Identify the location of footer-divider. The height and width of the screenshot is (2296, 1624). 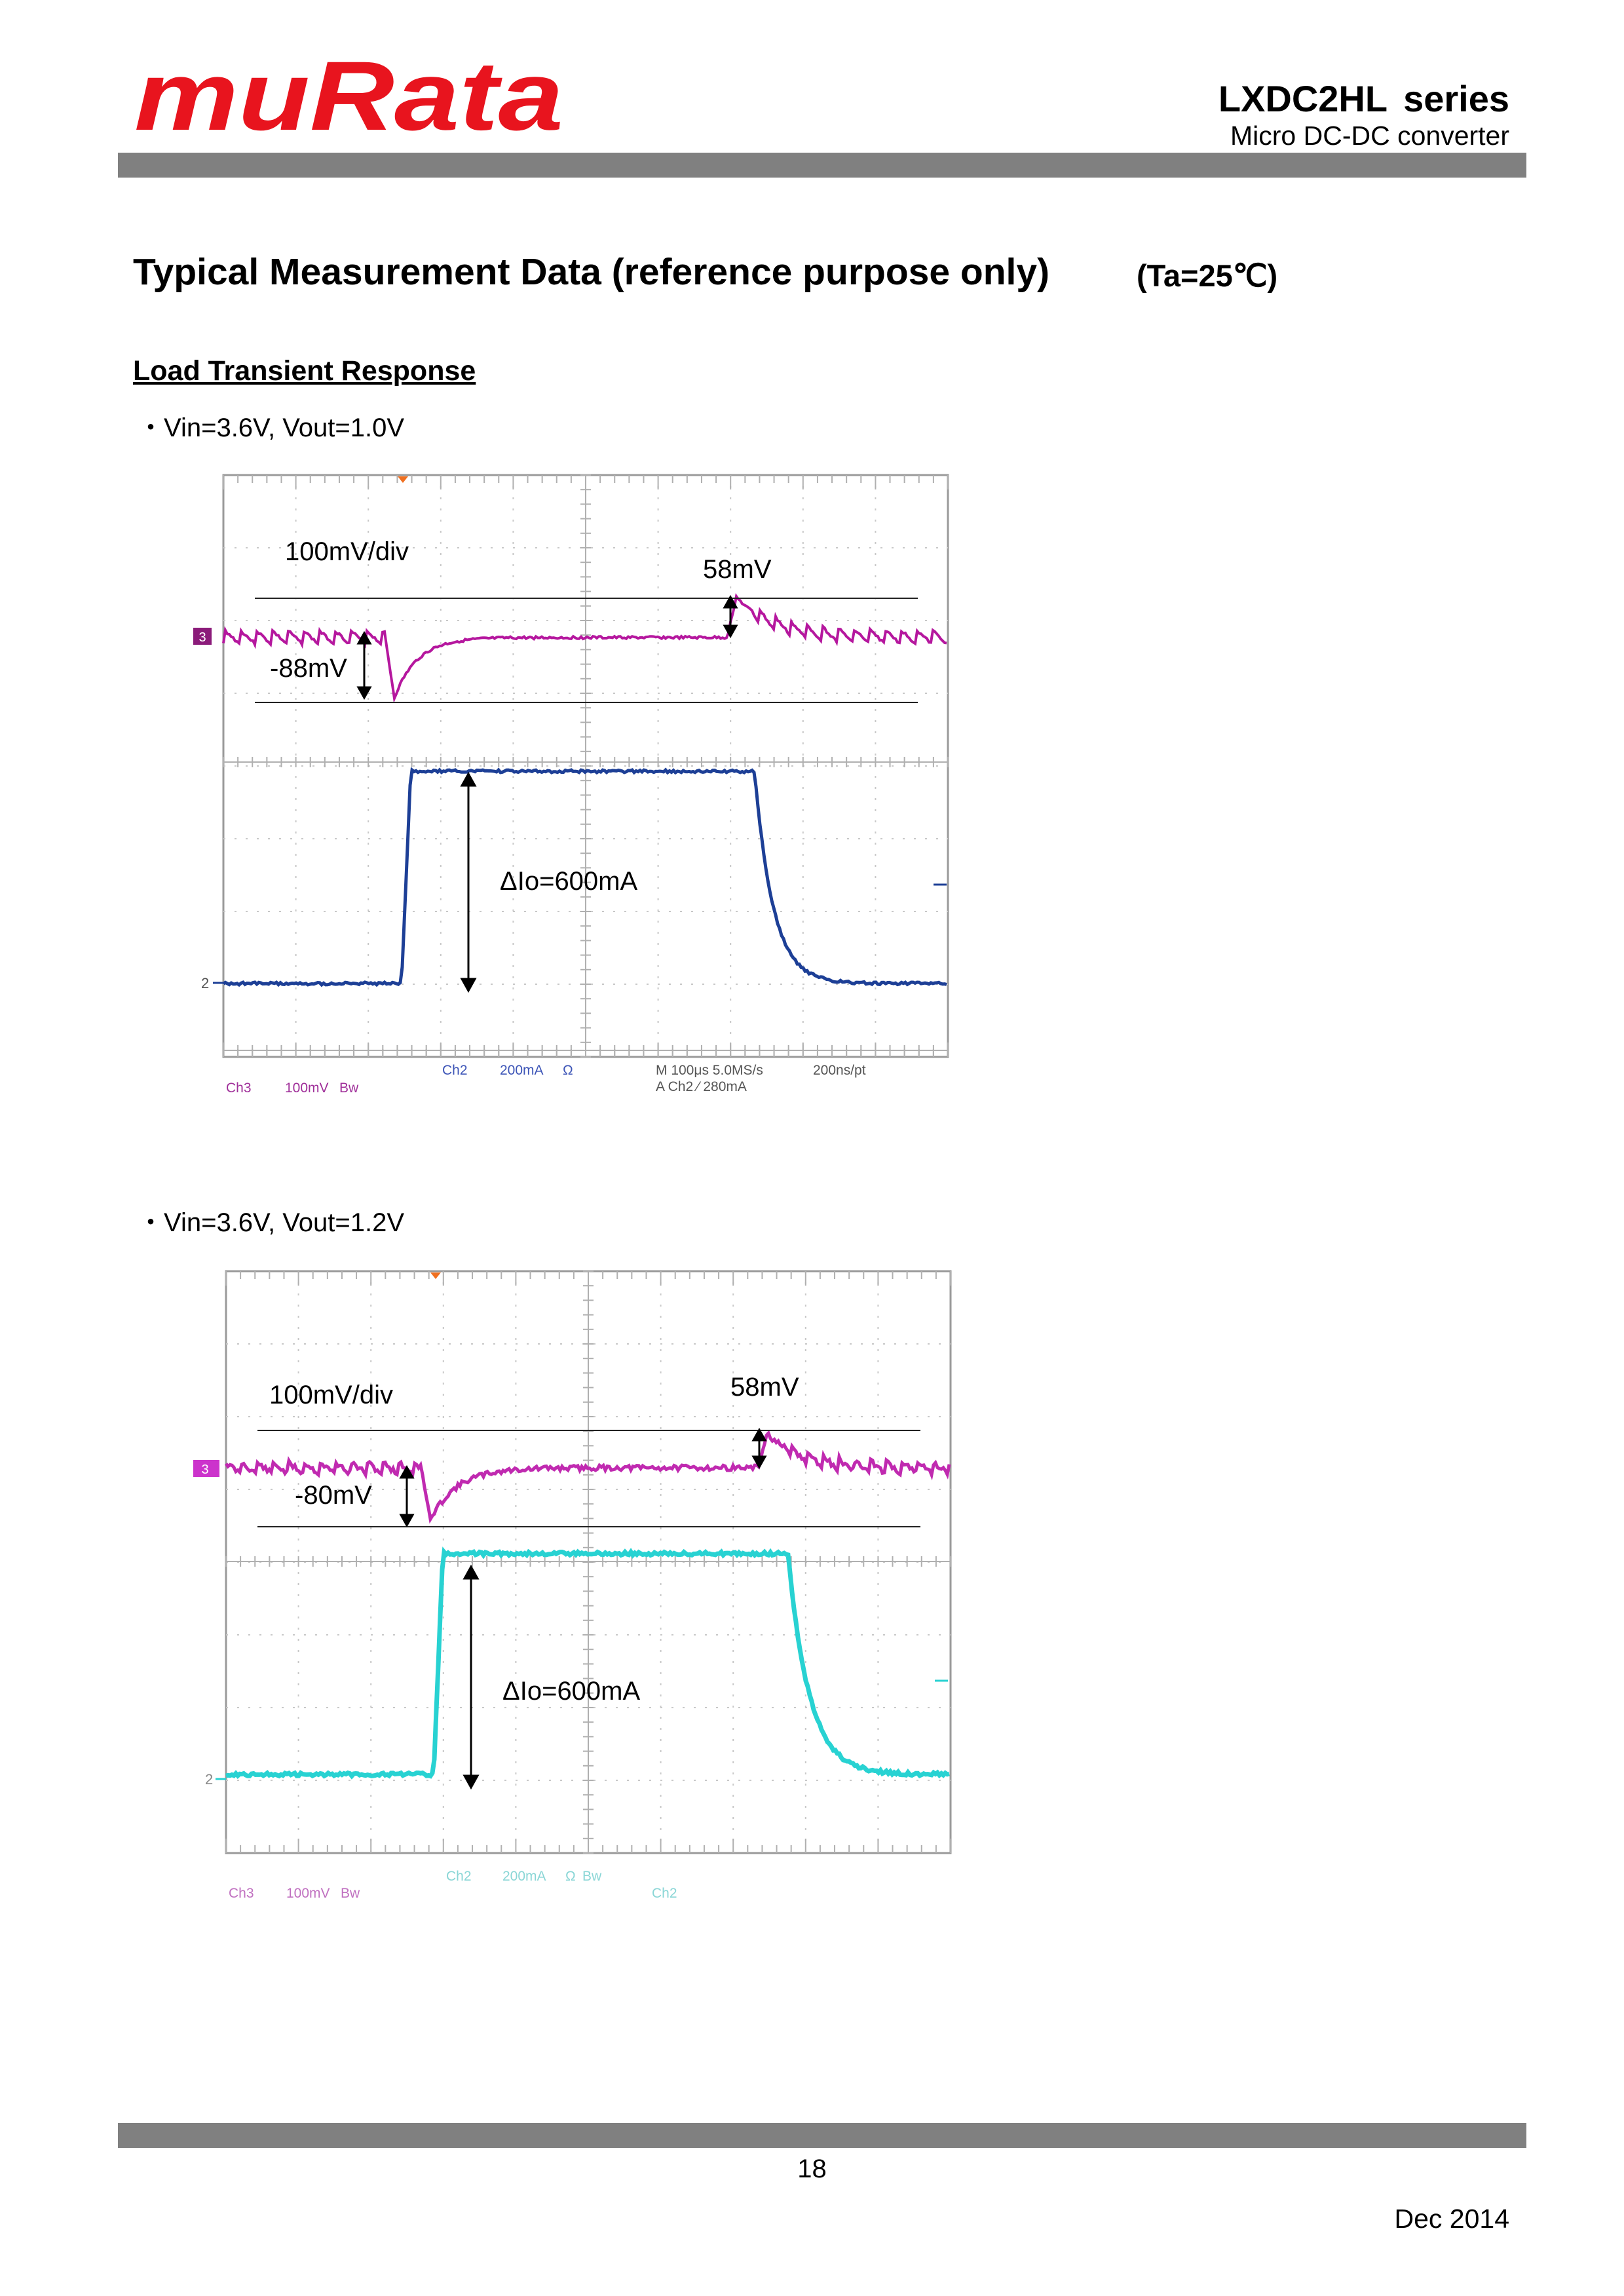
(822, 2135).